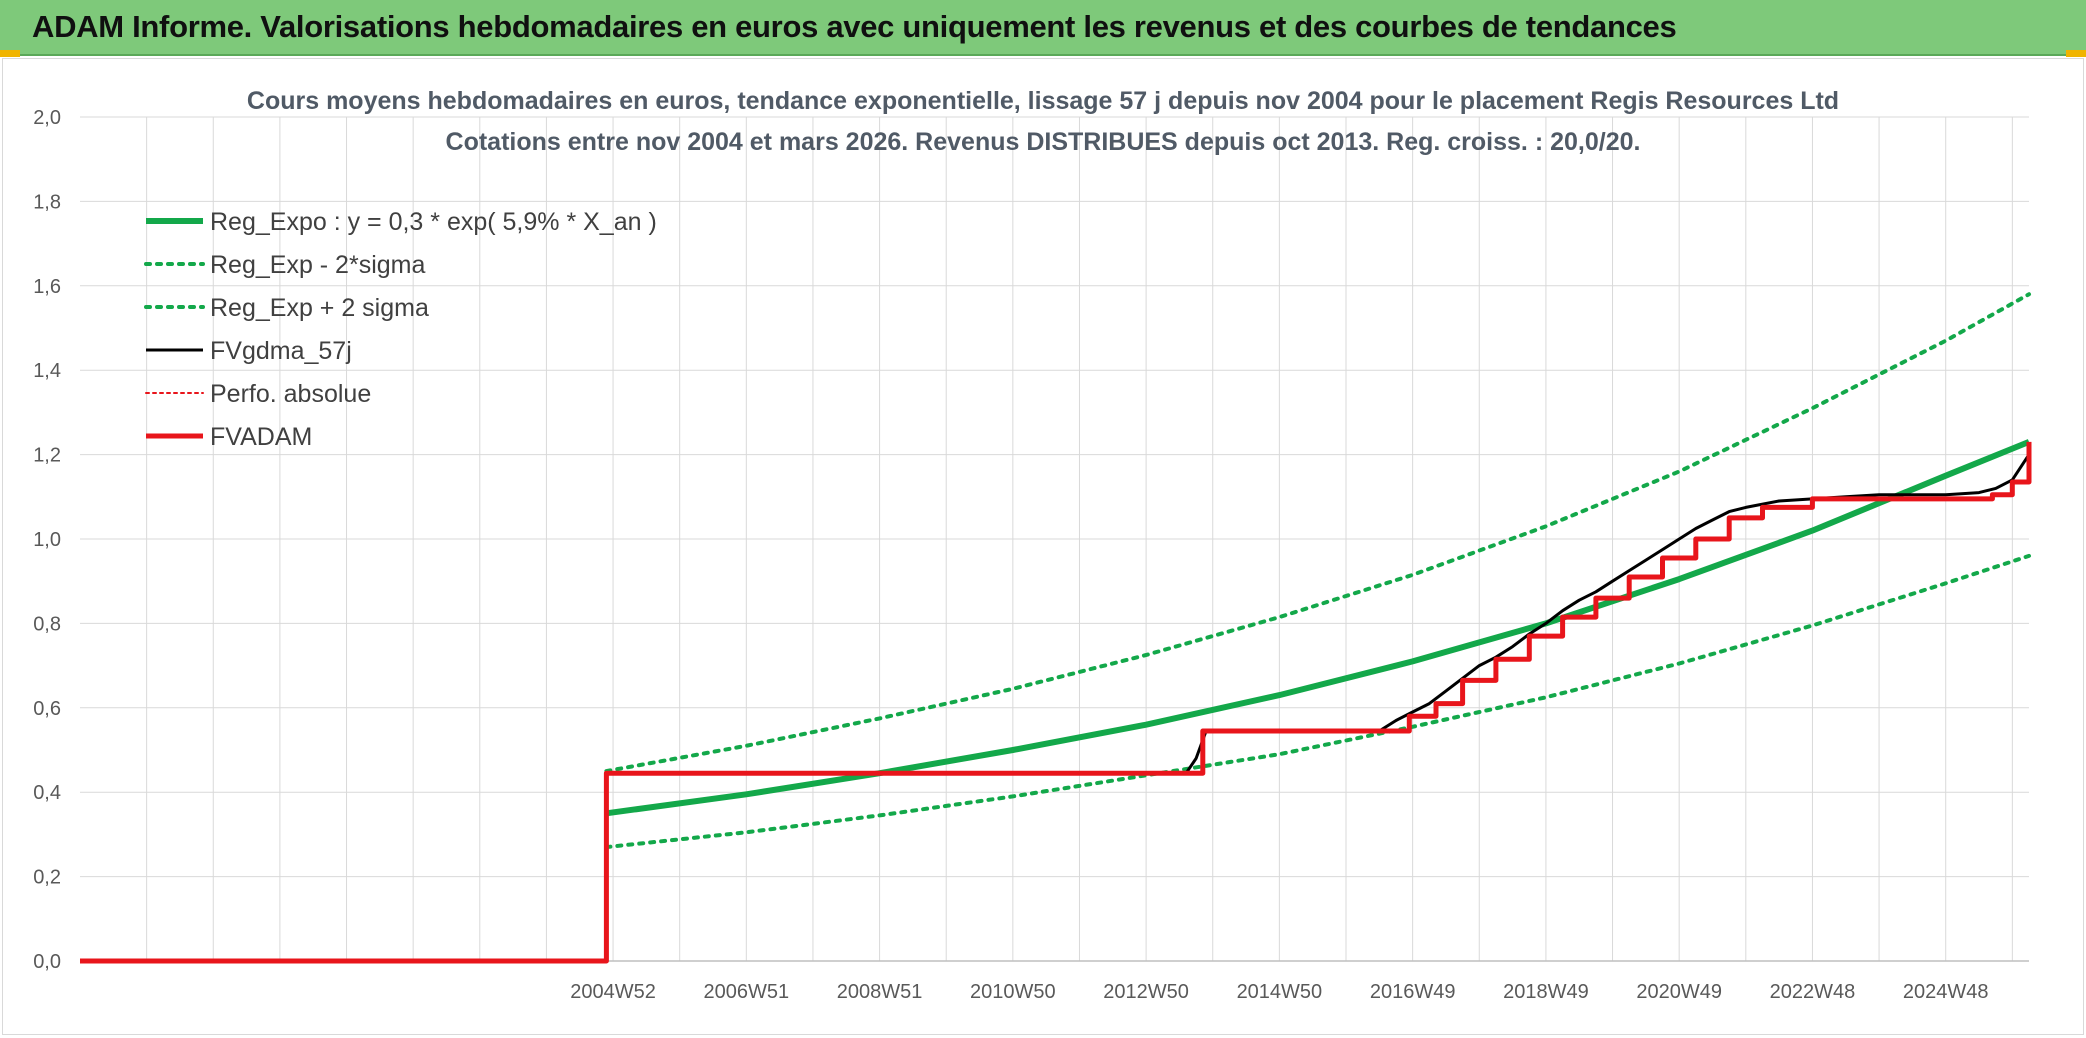  I want to click on x-tick-label: 2012W50, so click(1146, 992).